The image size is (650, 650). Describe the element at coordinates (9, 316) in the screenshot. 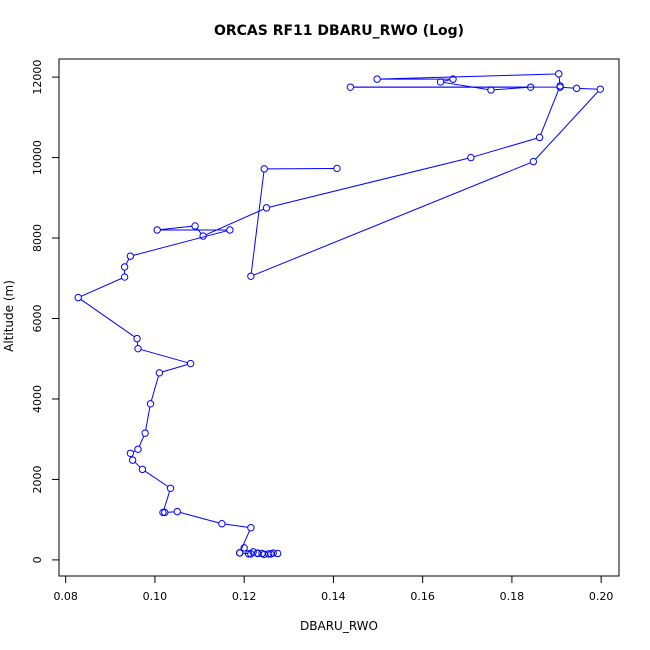

I see `y-axis-label: Altitude (m)` at that location.